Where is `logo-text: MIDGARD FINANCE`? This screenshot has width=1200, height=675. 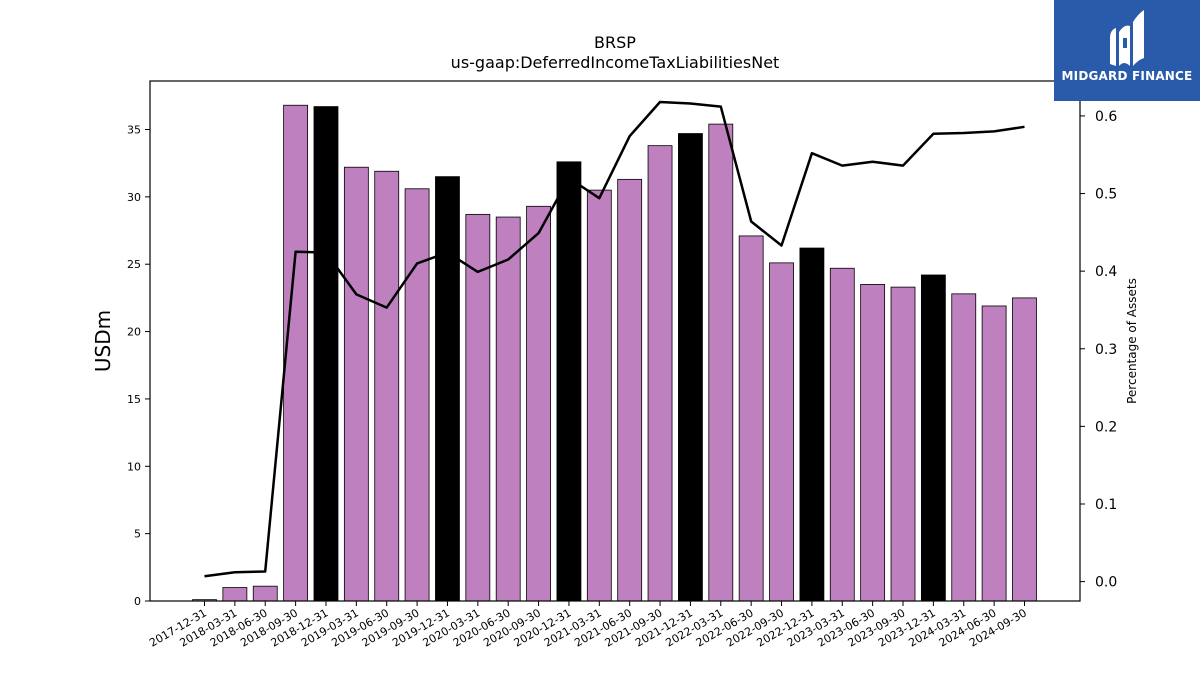 logo-text: MIDGARD FINANCE is located at coordinates (1127, 76).